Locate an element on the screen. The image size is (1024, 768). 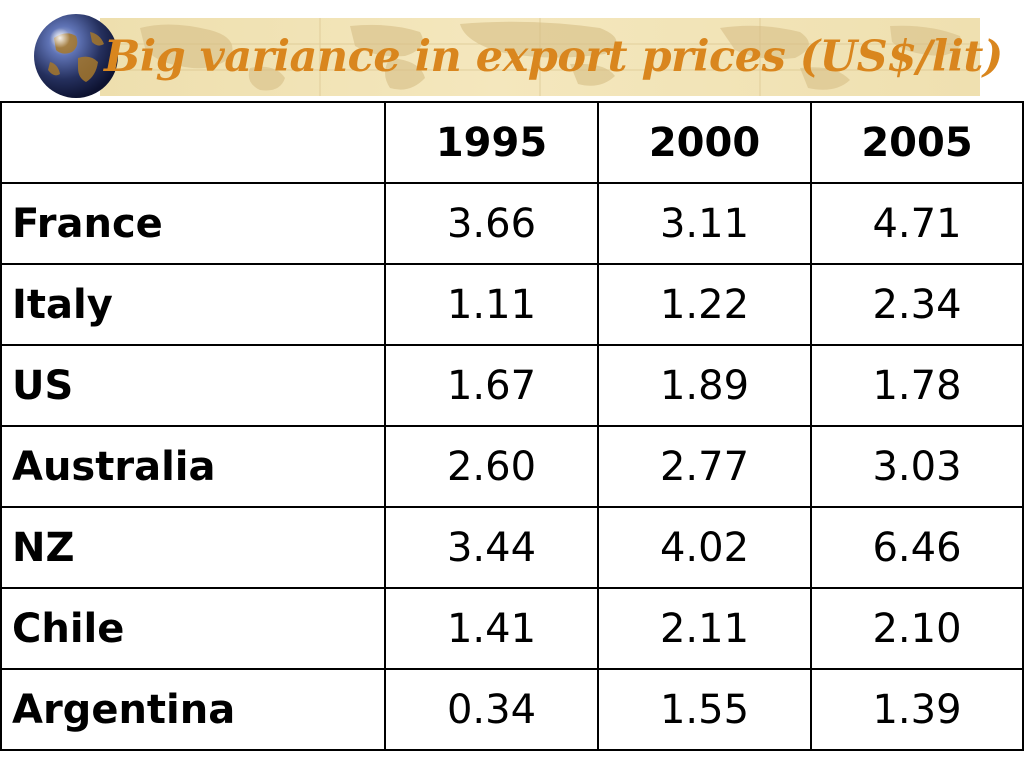
table-row: NZ 3.44 4.02 6.46 is located at coordinates (512, 547).